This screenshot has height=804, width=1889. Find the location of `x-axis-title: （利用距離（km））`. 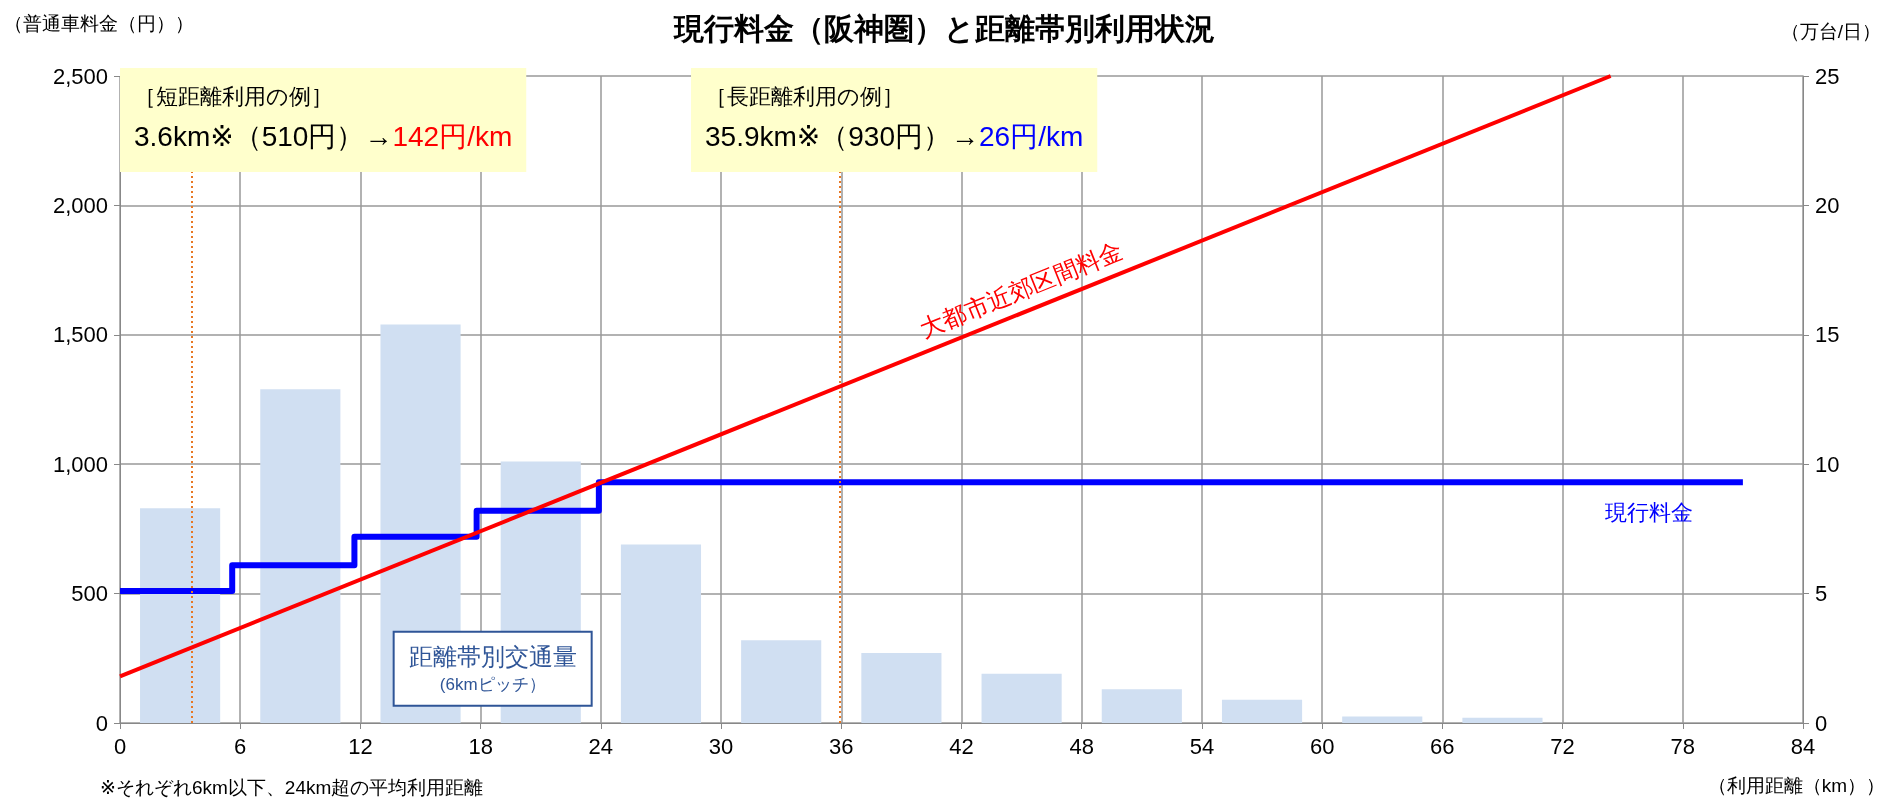

x-axis-title: （利用距離（km）） is located at coordinates (1796, 785).